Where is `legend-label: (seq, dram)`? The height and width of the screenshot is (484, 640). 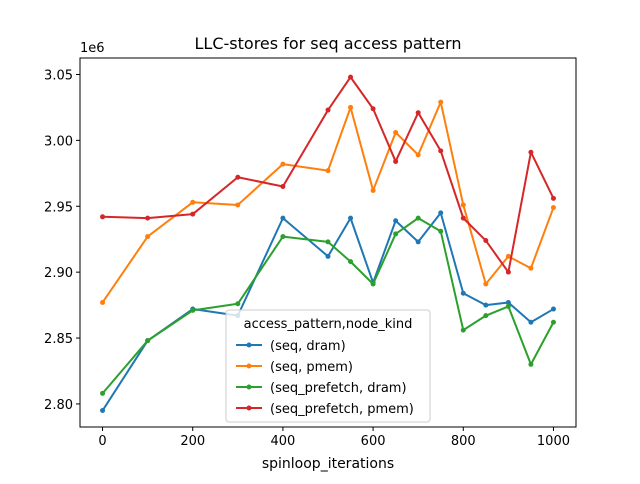 legend-label: (seq, dram) is located at coordinates (308, 346).